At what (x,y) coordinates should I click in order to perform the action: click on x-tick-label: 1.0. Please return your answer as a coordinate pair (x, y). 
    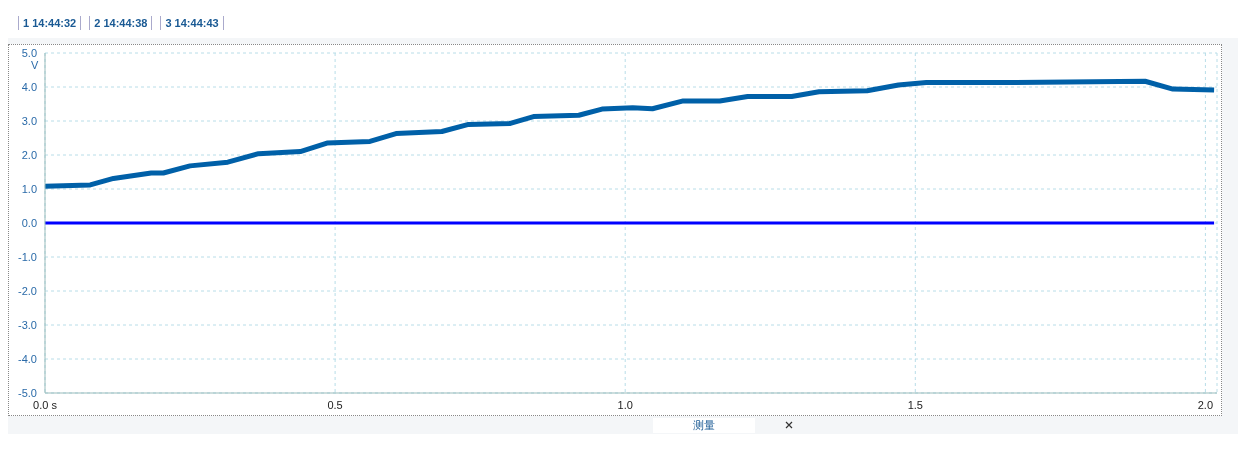
    Looking at the image, I should click on (625, 404).